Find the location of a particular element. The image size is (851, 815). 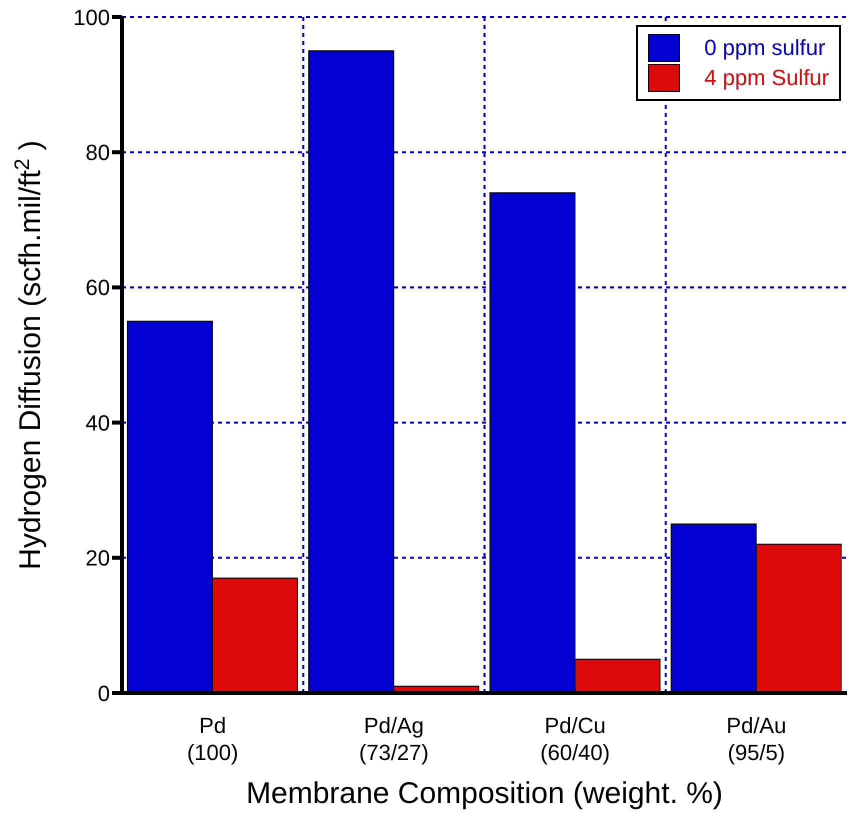

y-tick-label: 100 is located at coordinates (91, 17).